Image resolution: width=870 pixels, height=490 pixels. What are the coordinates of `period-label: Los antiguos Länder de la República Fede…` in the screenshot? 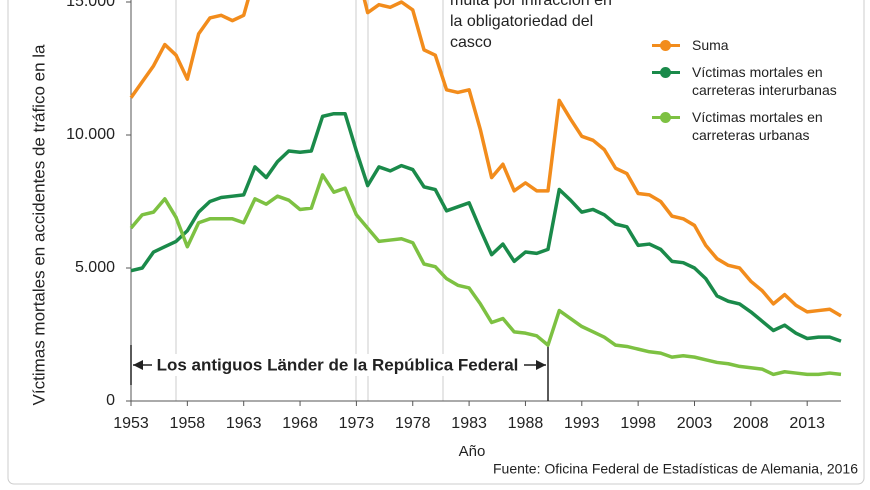 It's located at (338, 364).